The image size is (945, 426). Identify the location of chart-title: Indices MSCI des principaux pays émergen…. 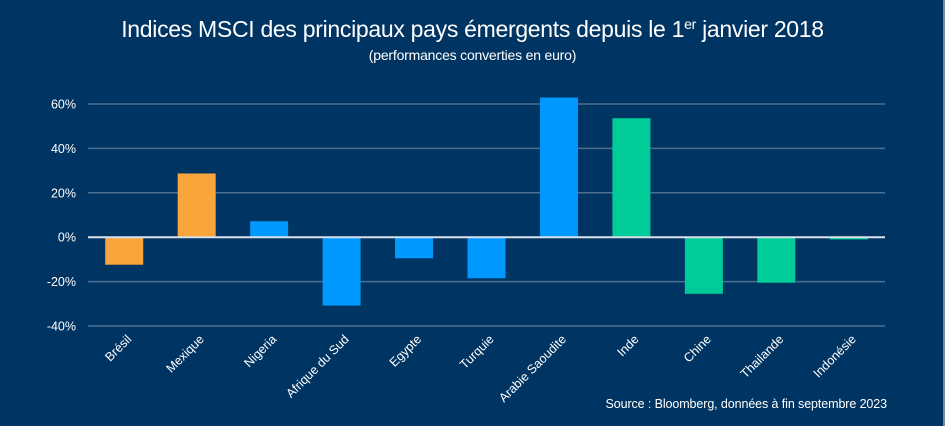
(472, 29).